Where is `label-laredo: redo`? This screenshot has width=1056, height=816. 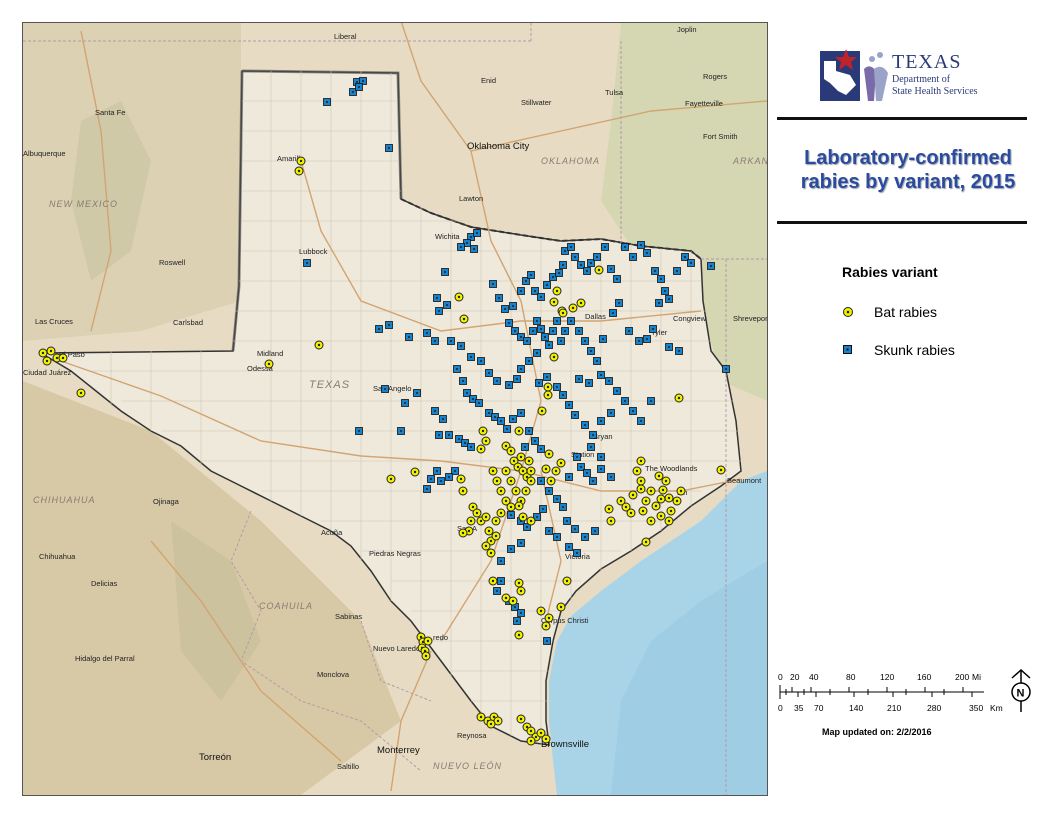 label-laredo: redo is located at coordinates (440, 637).